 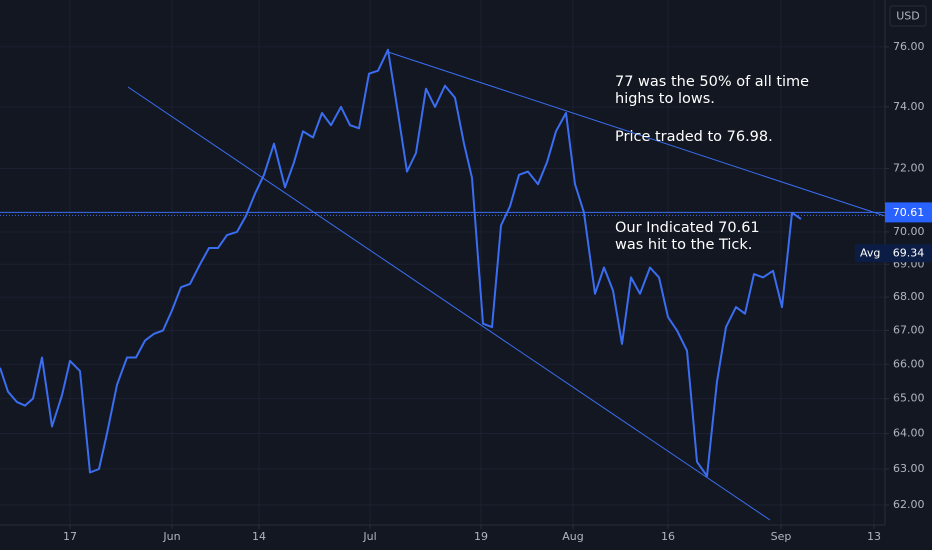 I want to click on y-tick-label: 68.00, so click(x=909, y=296).